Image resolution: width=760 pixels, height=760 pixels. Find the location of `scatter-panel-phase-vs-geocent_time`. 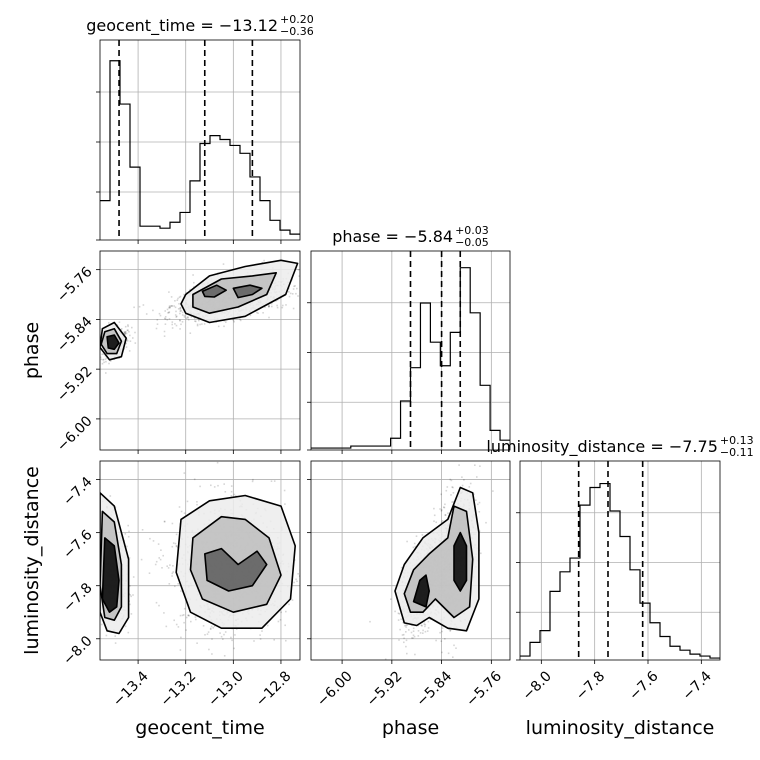

scatter-panel-phase-vs-geocent_time is located at coordinates (198, 352).